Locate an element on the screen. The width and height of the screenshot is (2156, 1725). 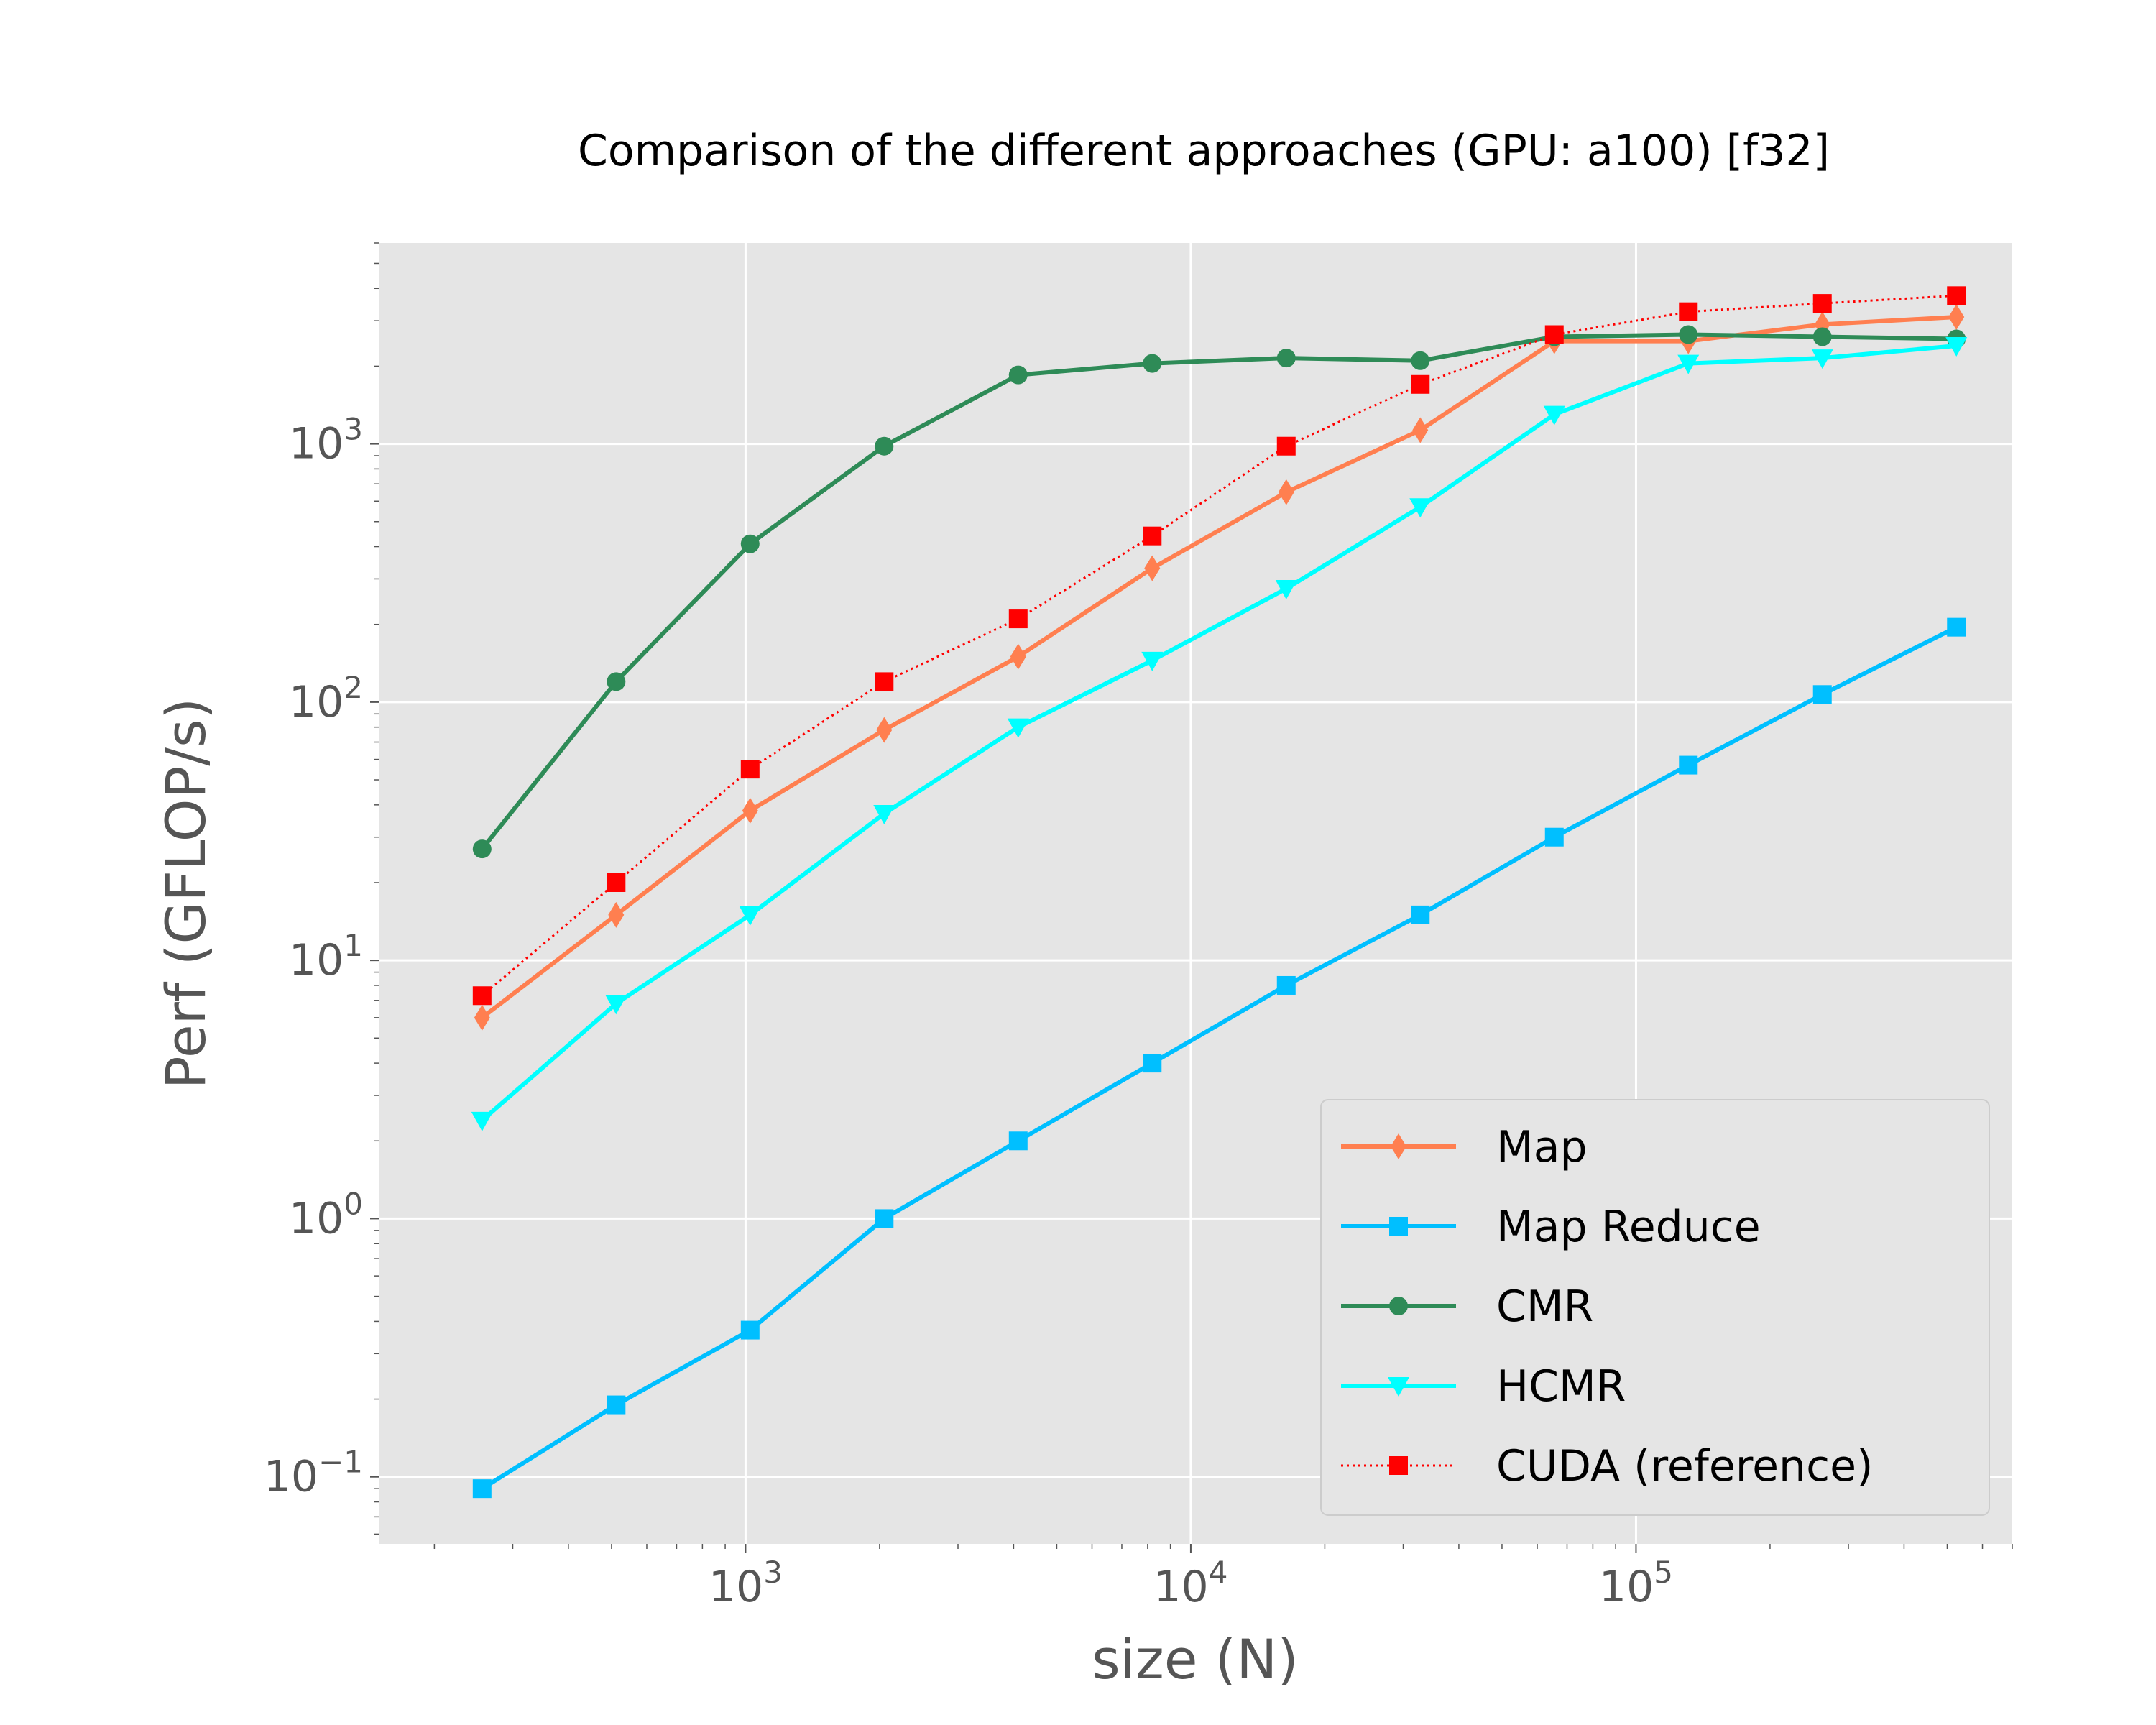
x-tick-label: 10⁵ is located at coordinates (1636, 1583).